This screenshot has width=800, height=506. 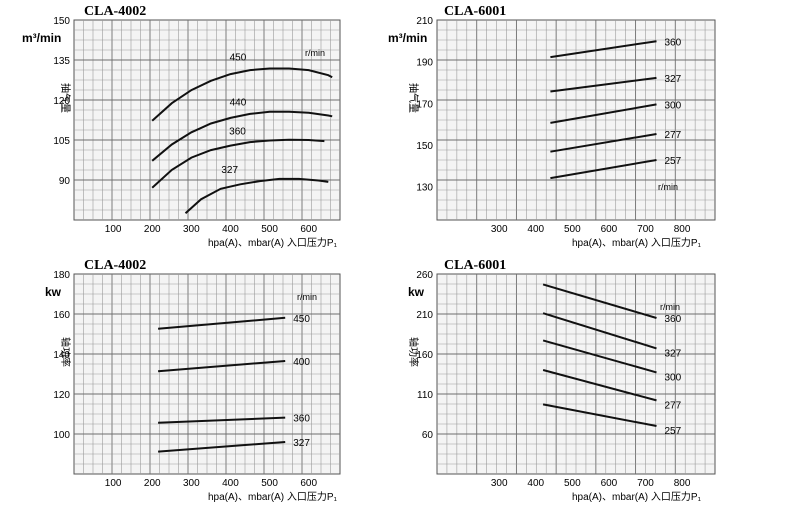 I want to click on chart-title: CLA-6001, so click(x=475, y=11).